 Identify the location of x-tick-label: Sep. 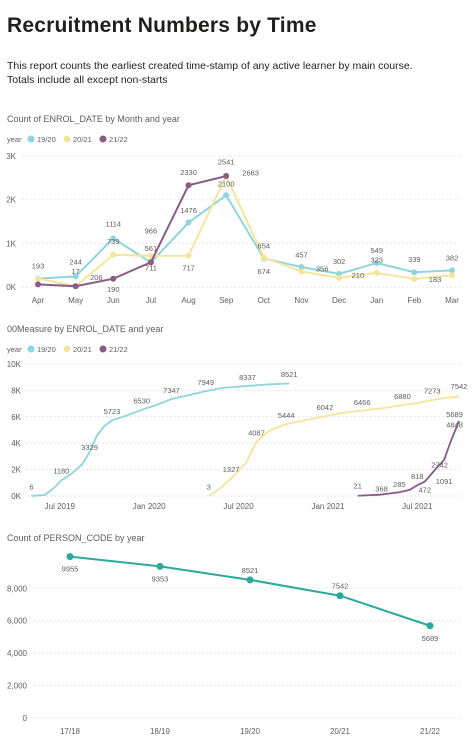
(226, 300).